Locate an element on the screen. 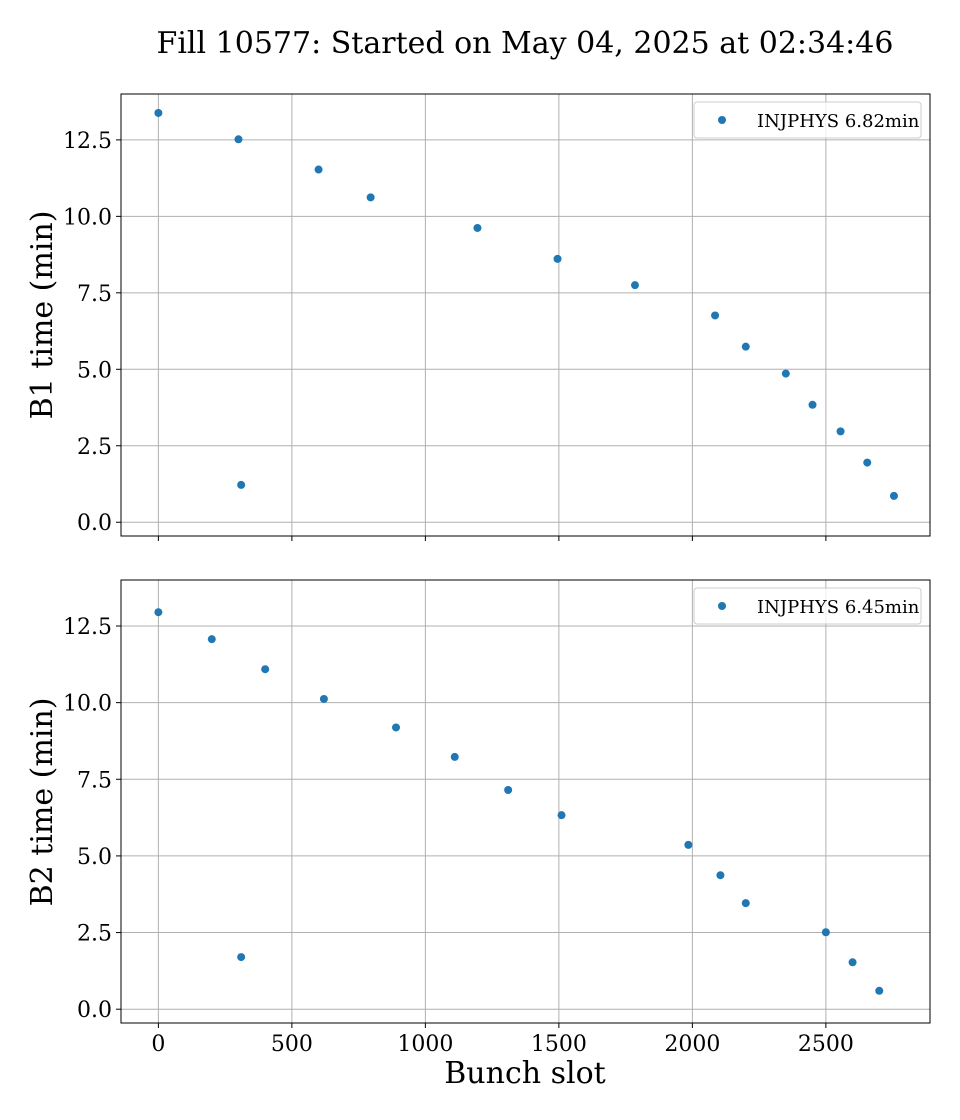 The height and width of the screenshot is (1120, 960). x-tick-label: 500 is located at coordinates (292, 1044).